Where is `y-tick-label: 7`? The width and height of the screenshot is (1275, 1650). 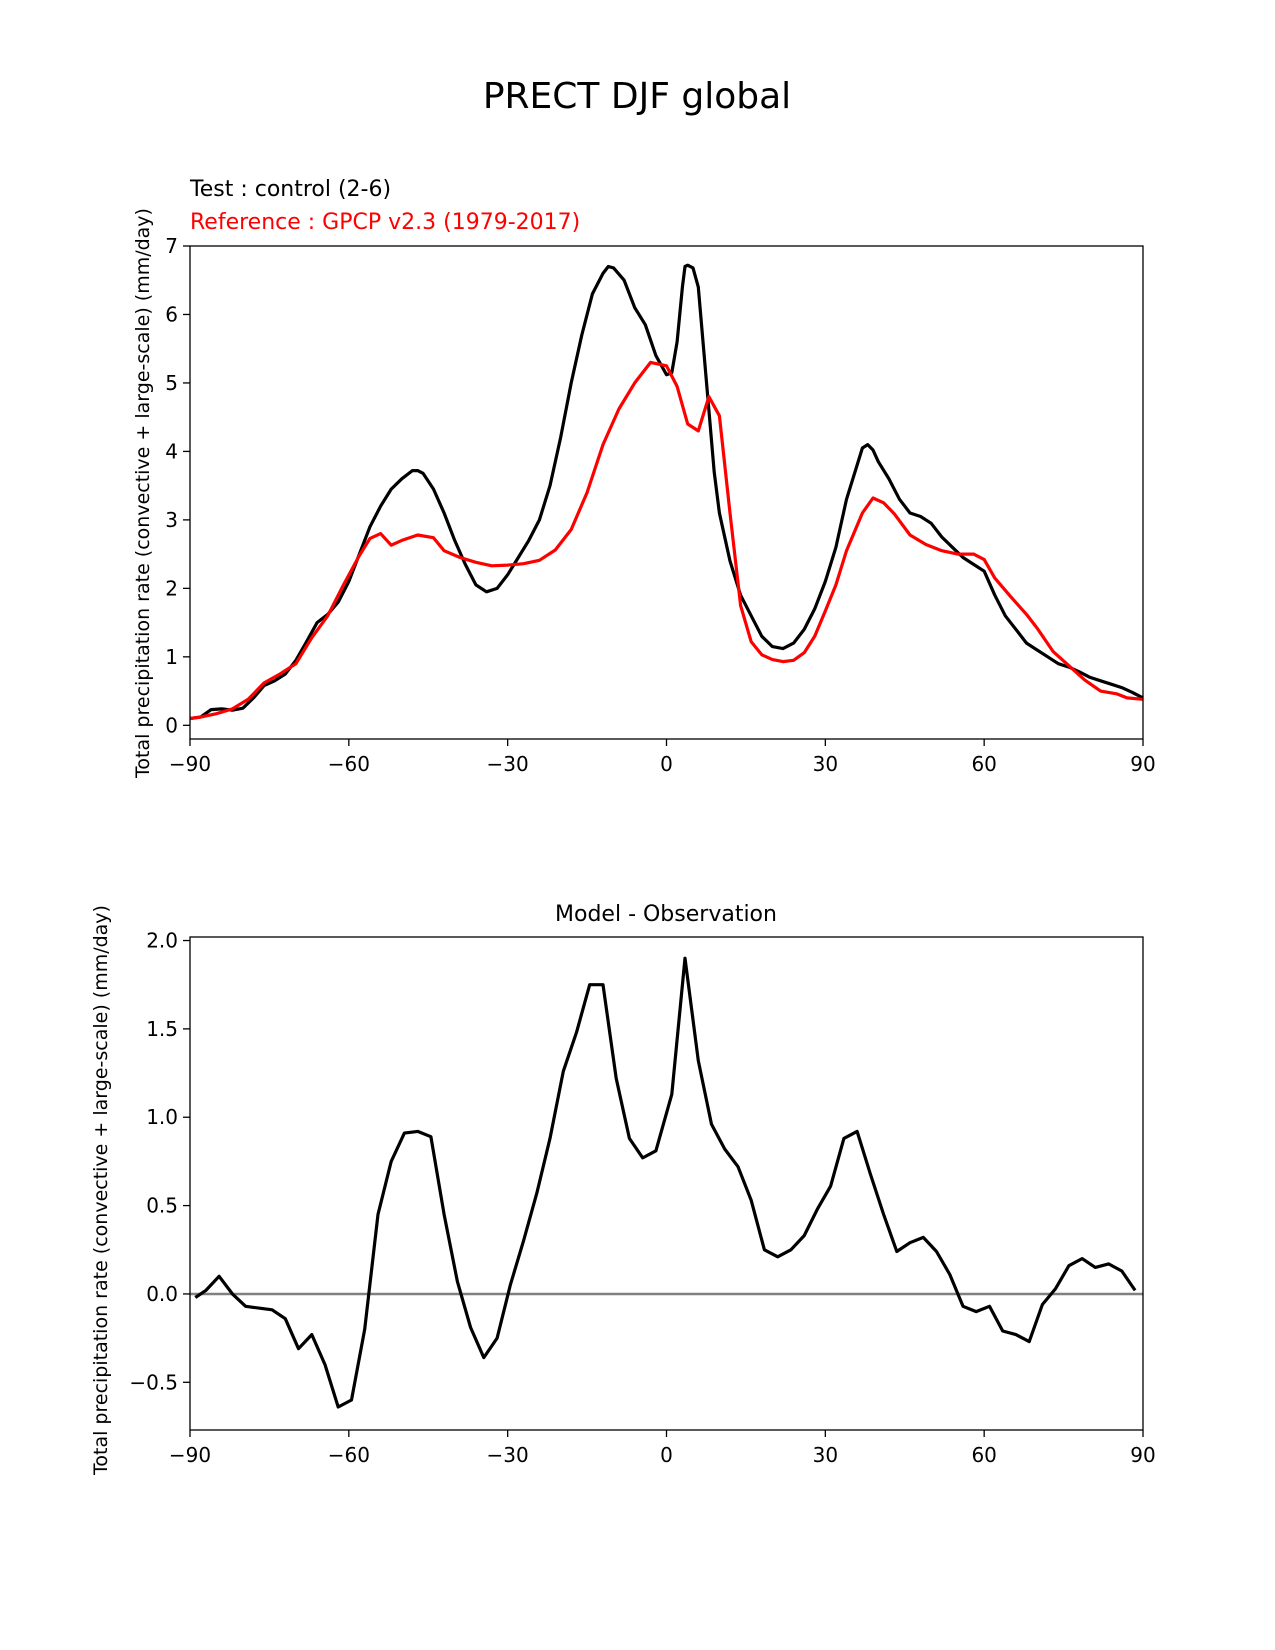 y-tick-label: 7 is located at coordinates (171, 246).